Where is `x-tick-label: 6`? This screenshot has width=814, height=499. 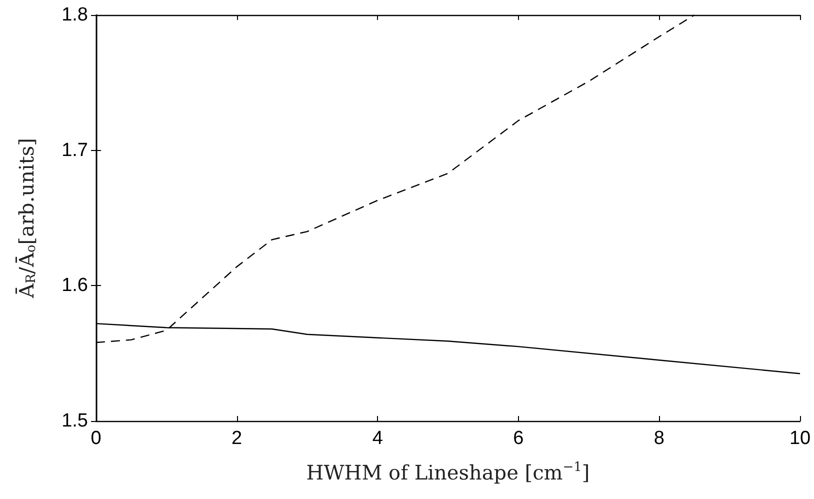
x-tick-label: 6 is located at coordinates (518, 438).